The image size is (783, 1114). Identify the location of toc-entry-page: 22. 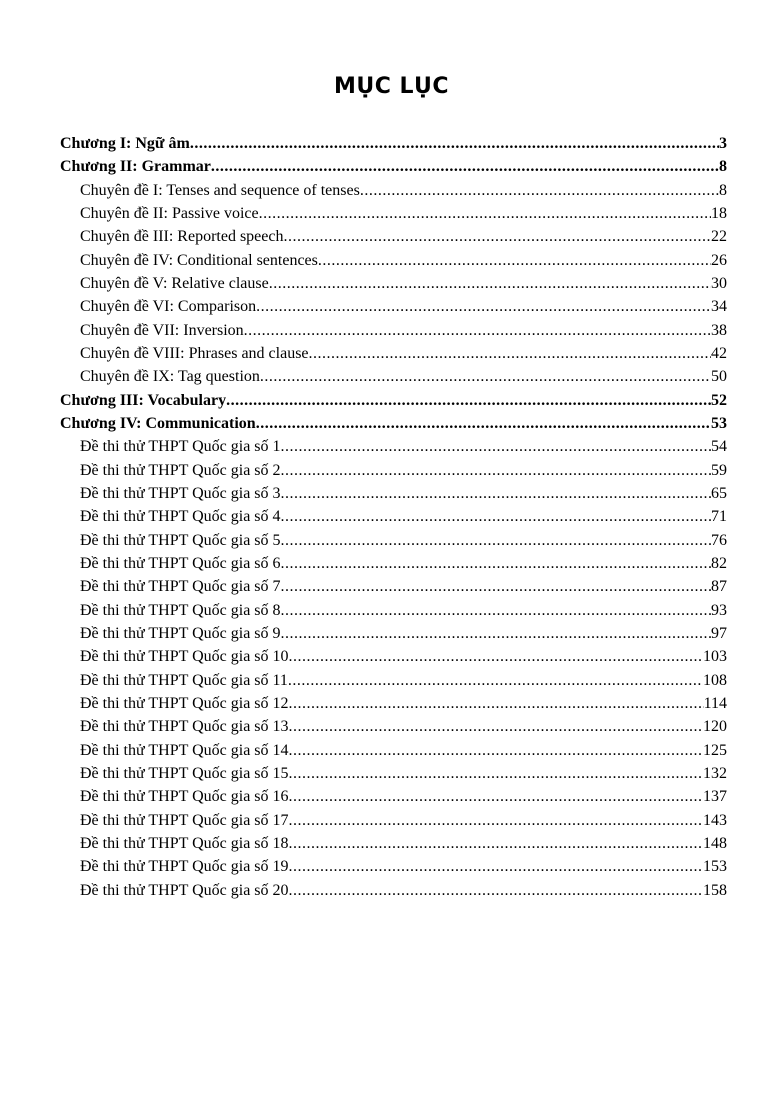
(719, 237).